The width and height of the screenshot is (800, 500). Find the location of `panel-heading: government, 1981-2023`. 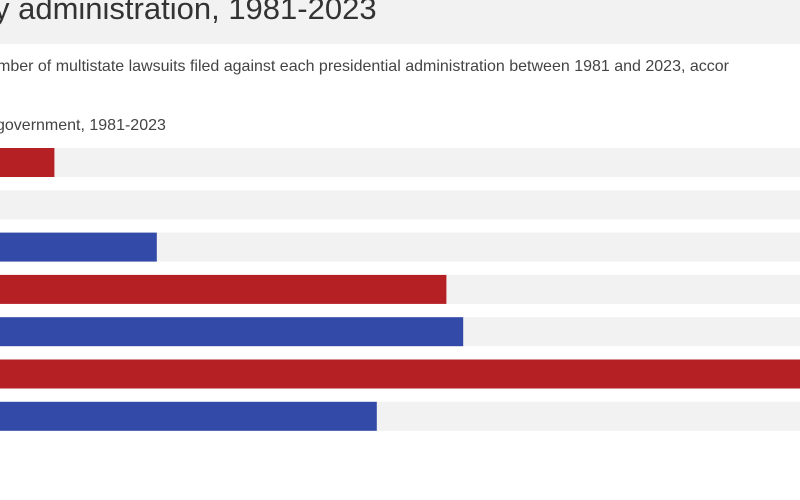

panel-heading: government, 1981-2023 is located at coordinates (83, 125).